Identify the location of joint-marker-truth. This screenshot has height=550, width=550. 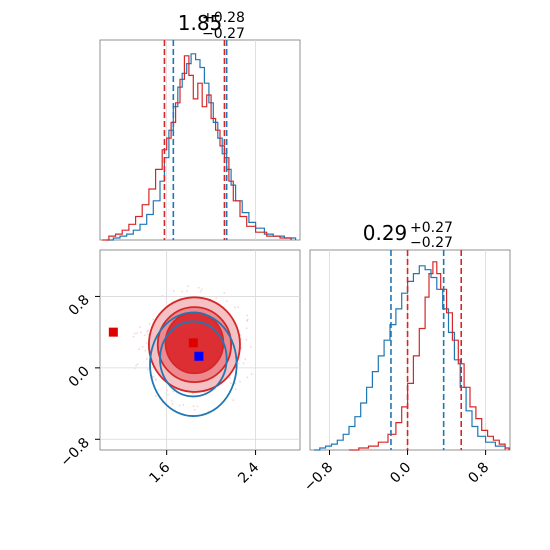
(199, 356).